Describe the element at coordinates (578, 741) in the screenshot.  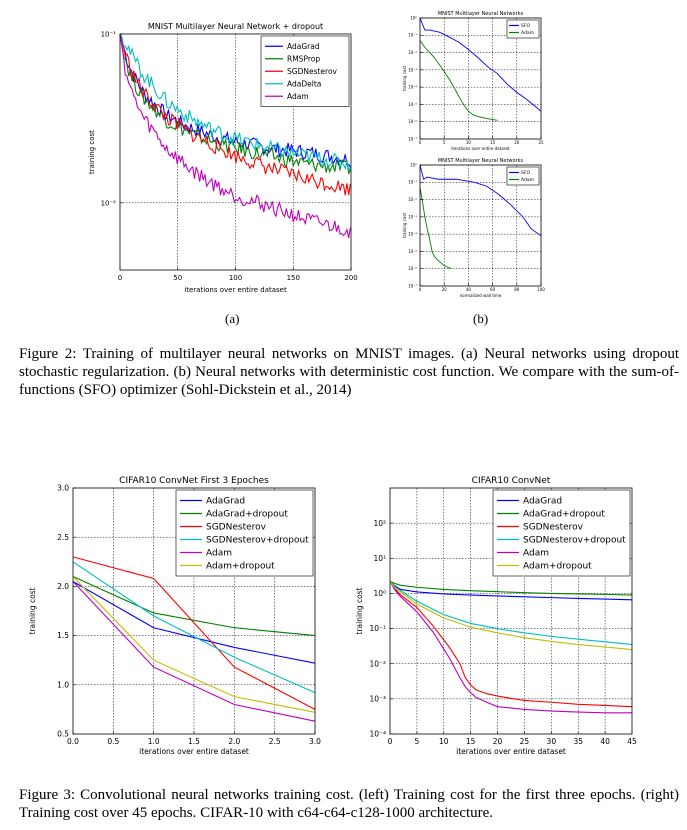
I see `x-tick-label: 35` at that location.